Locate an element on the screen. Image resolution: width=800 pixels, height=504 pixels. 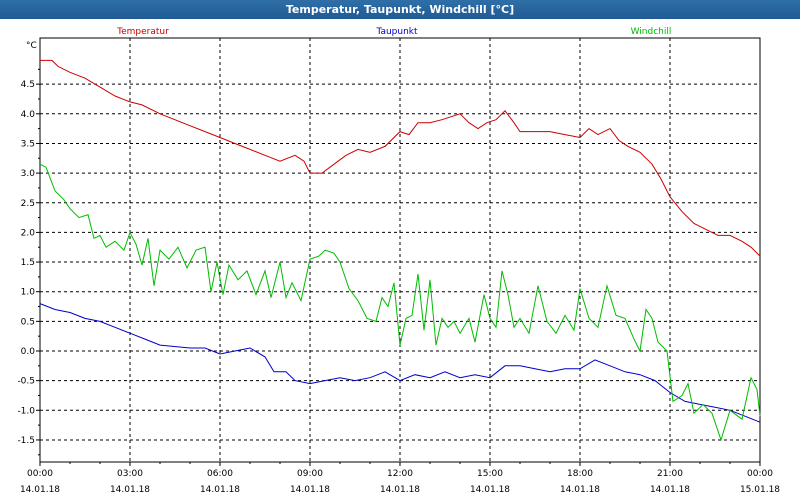
y-tick-label: 2.0 is located at coordinates (28, 233).